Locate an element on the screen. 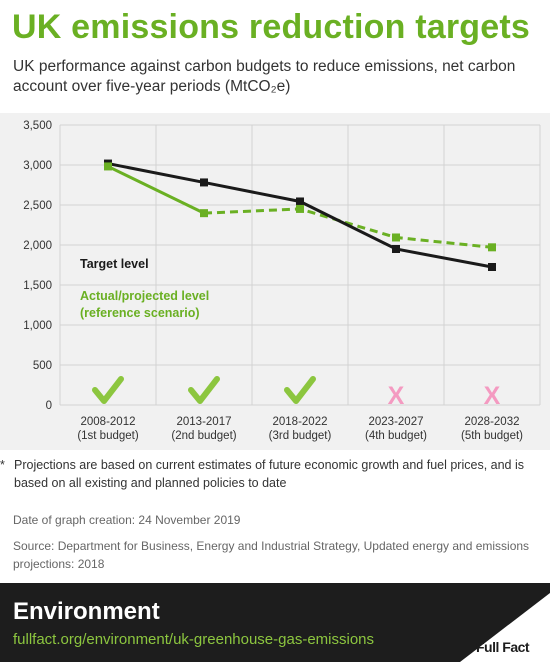  x-tick-sublabel: (3rd budget) is located at coordinates (300, 436).